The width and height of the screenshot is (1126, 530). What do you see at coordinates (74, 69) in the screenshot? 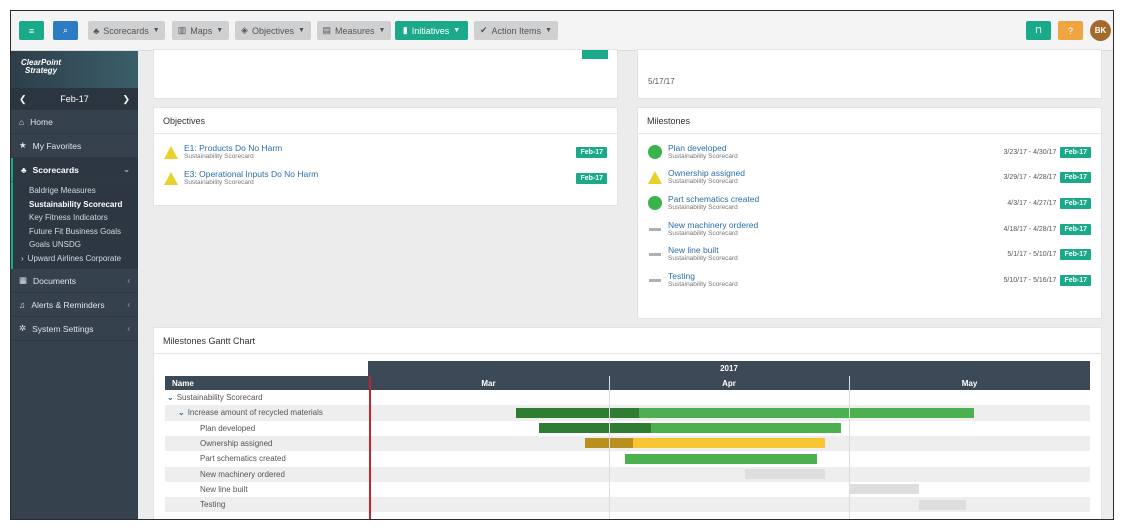
I see `clearpoint-logo: ClearPoint Strategy` at bounding box center [74, 69].